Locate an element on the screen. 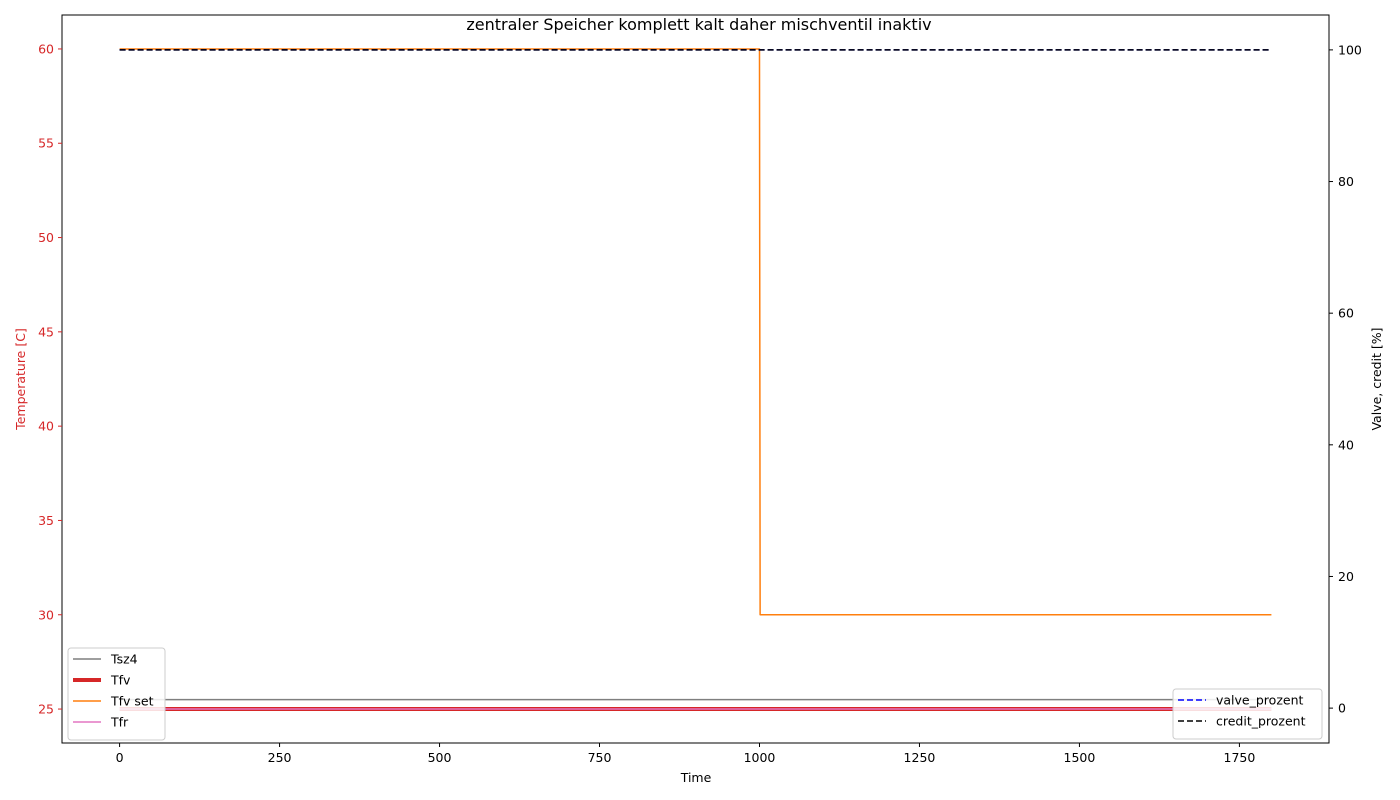 The height and width of the screenshot is (800, 1400). y-right-tick-label: 60 is located at coordinates (1346, 313).